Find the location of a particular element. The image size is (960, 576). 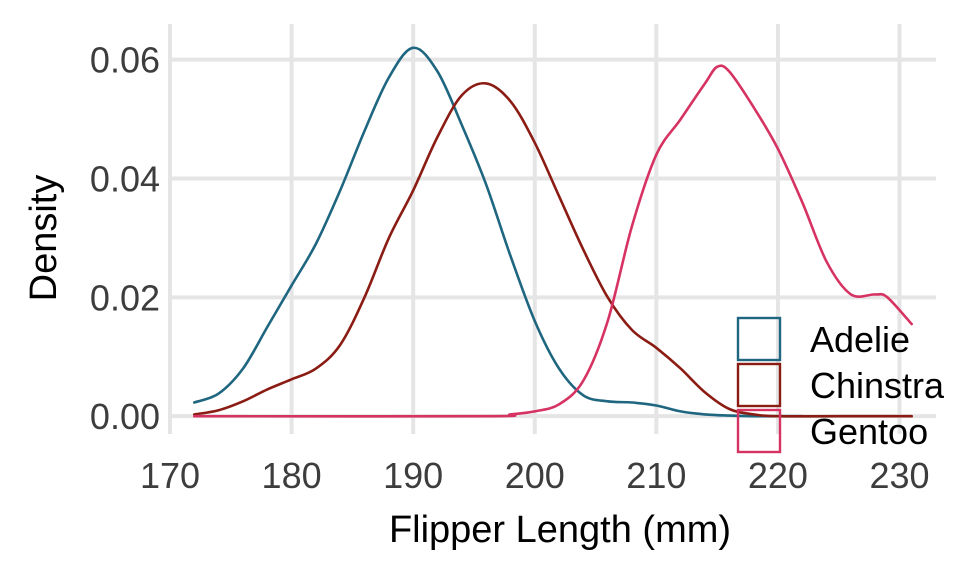

y-tick-label: 0.06 is located at coordinates (125, 60).